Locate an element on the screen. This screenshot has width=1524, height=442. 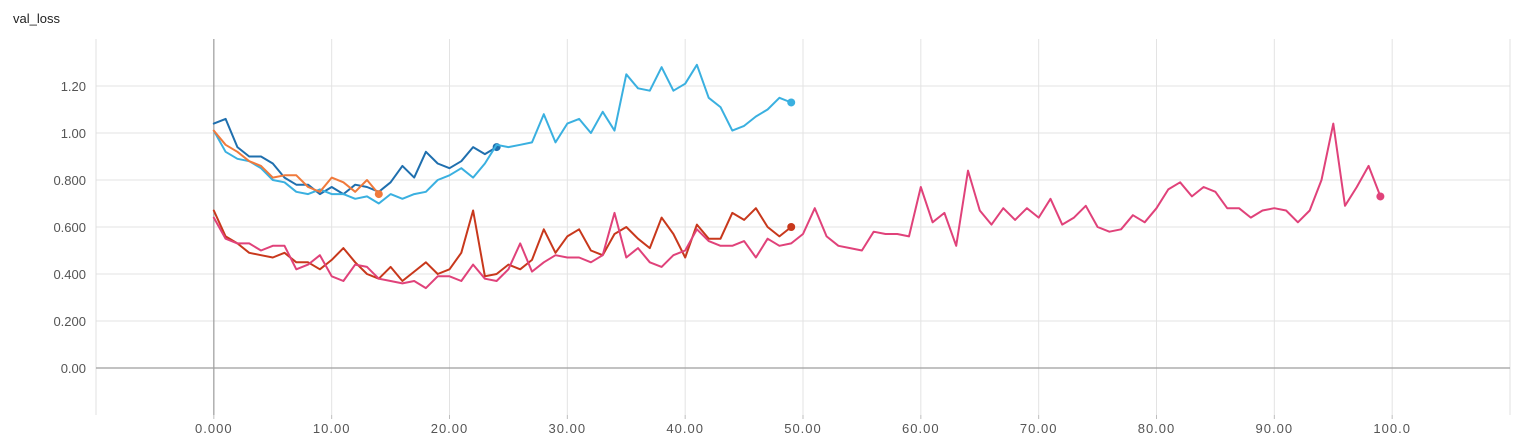
x-tick-label: 60.00 is located at coordinates (921, 428).